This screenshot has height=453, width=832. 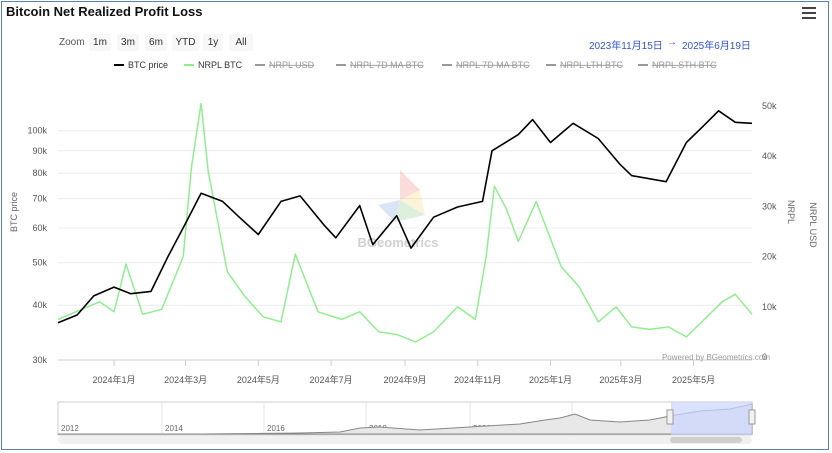 I want to click on legend-item-5: NRPL LTH BTC, so click(x=592, y=65).